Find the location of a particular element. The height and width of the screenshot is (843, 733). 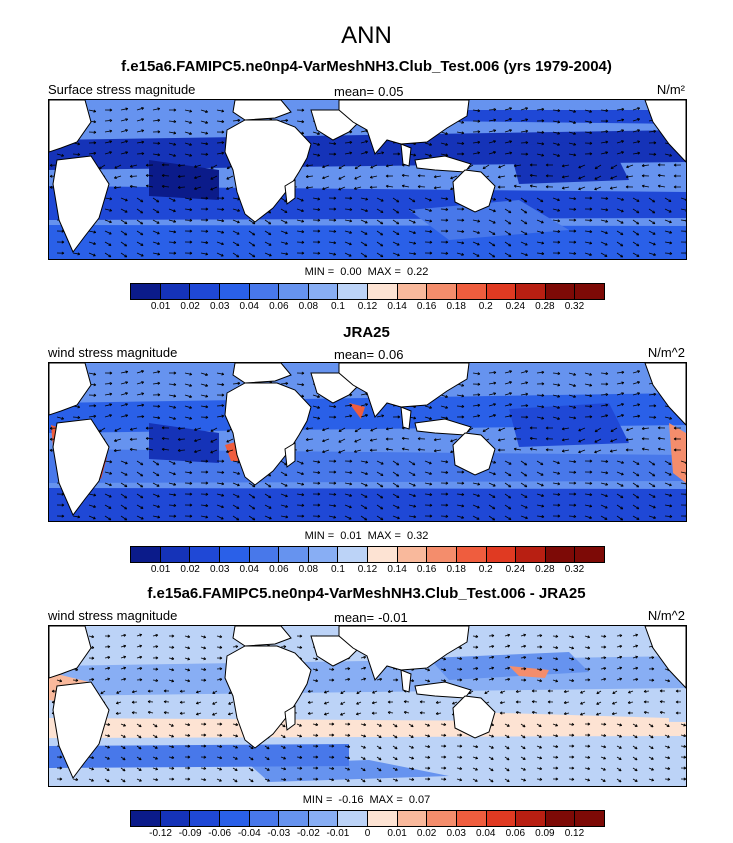

panel-title: JRA25 is located at coordinates (366, 332).